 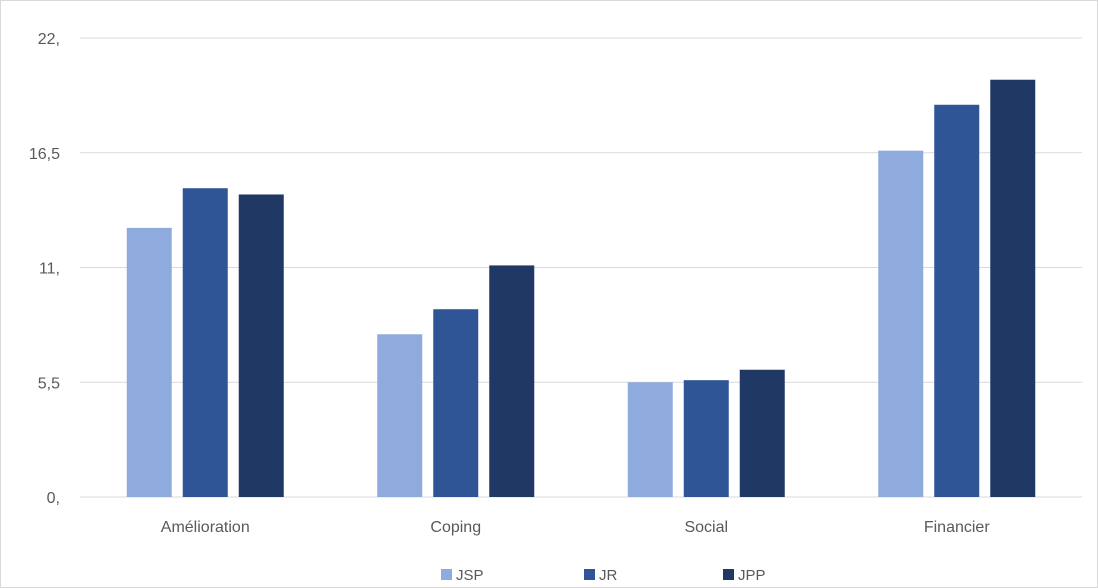 I want to click on legend-label-jr: JR, so click(x=608, y=575).